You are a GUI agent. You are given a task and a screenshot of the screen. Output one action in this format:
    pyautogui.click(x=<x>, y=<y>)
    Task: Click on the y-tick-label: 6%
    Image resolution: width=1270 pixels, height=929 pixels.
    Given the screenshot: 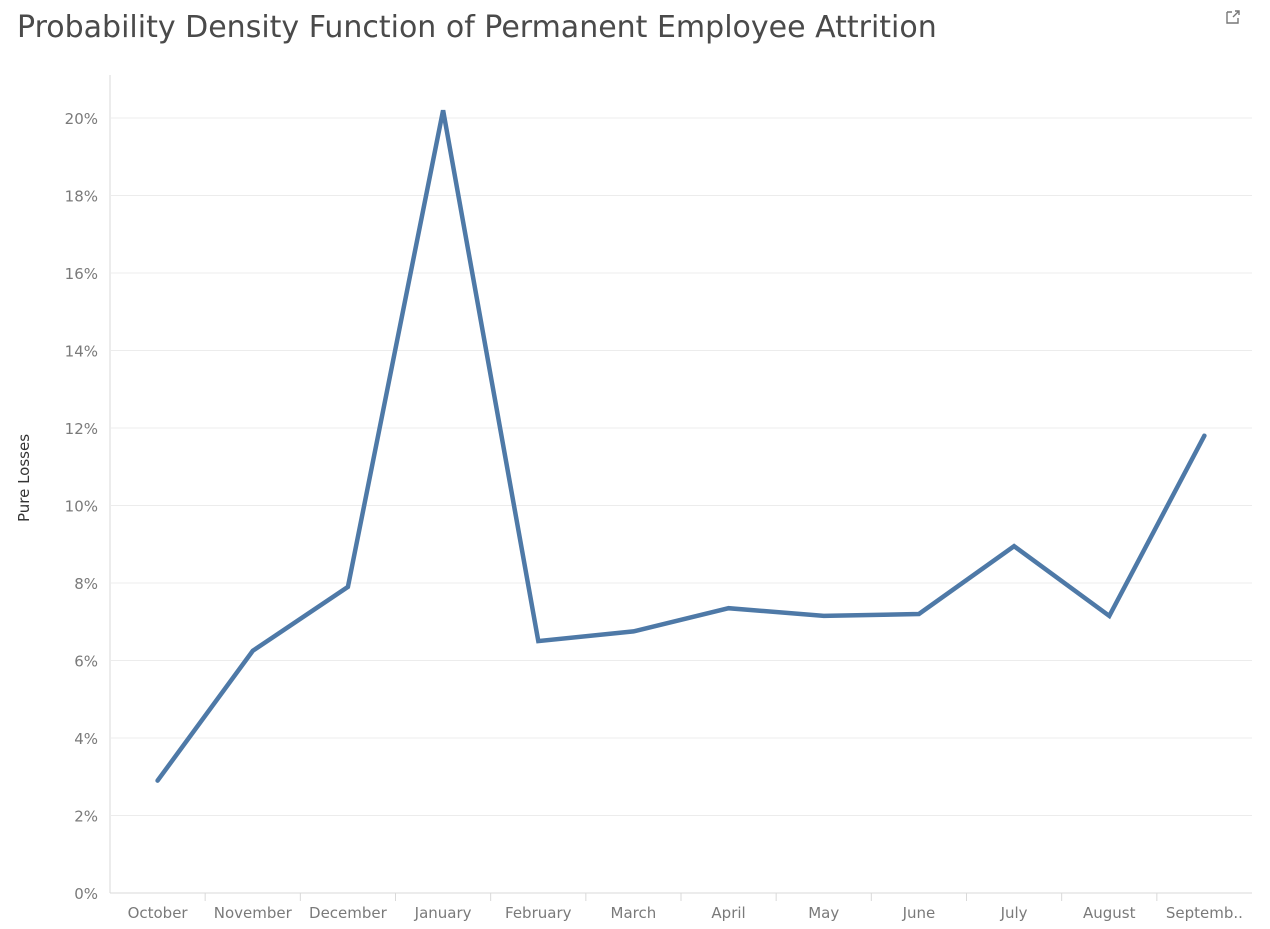 What is the action you would take?
    pyautogui.click(x=86, y=662)
    